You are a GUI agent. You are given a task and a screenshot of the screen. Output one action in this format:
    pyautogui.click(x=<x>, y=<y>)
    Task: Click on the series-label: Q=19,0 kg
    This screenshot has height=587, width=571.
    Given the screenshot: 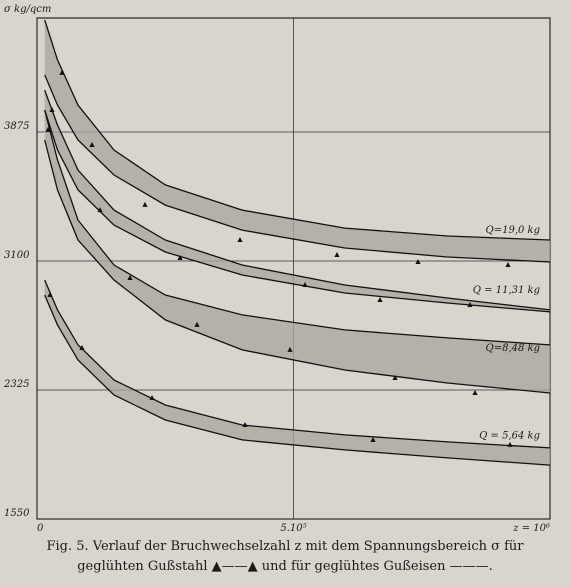 What is the action you would take?
    pyautogui.click(x=513, y=230)
    